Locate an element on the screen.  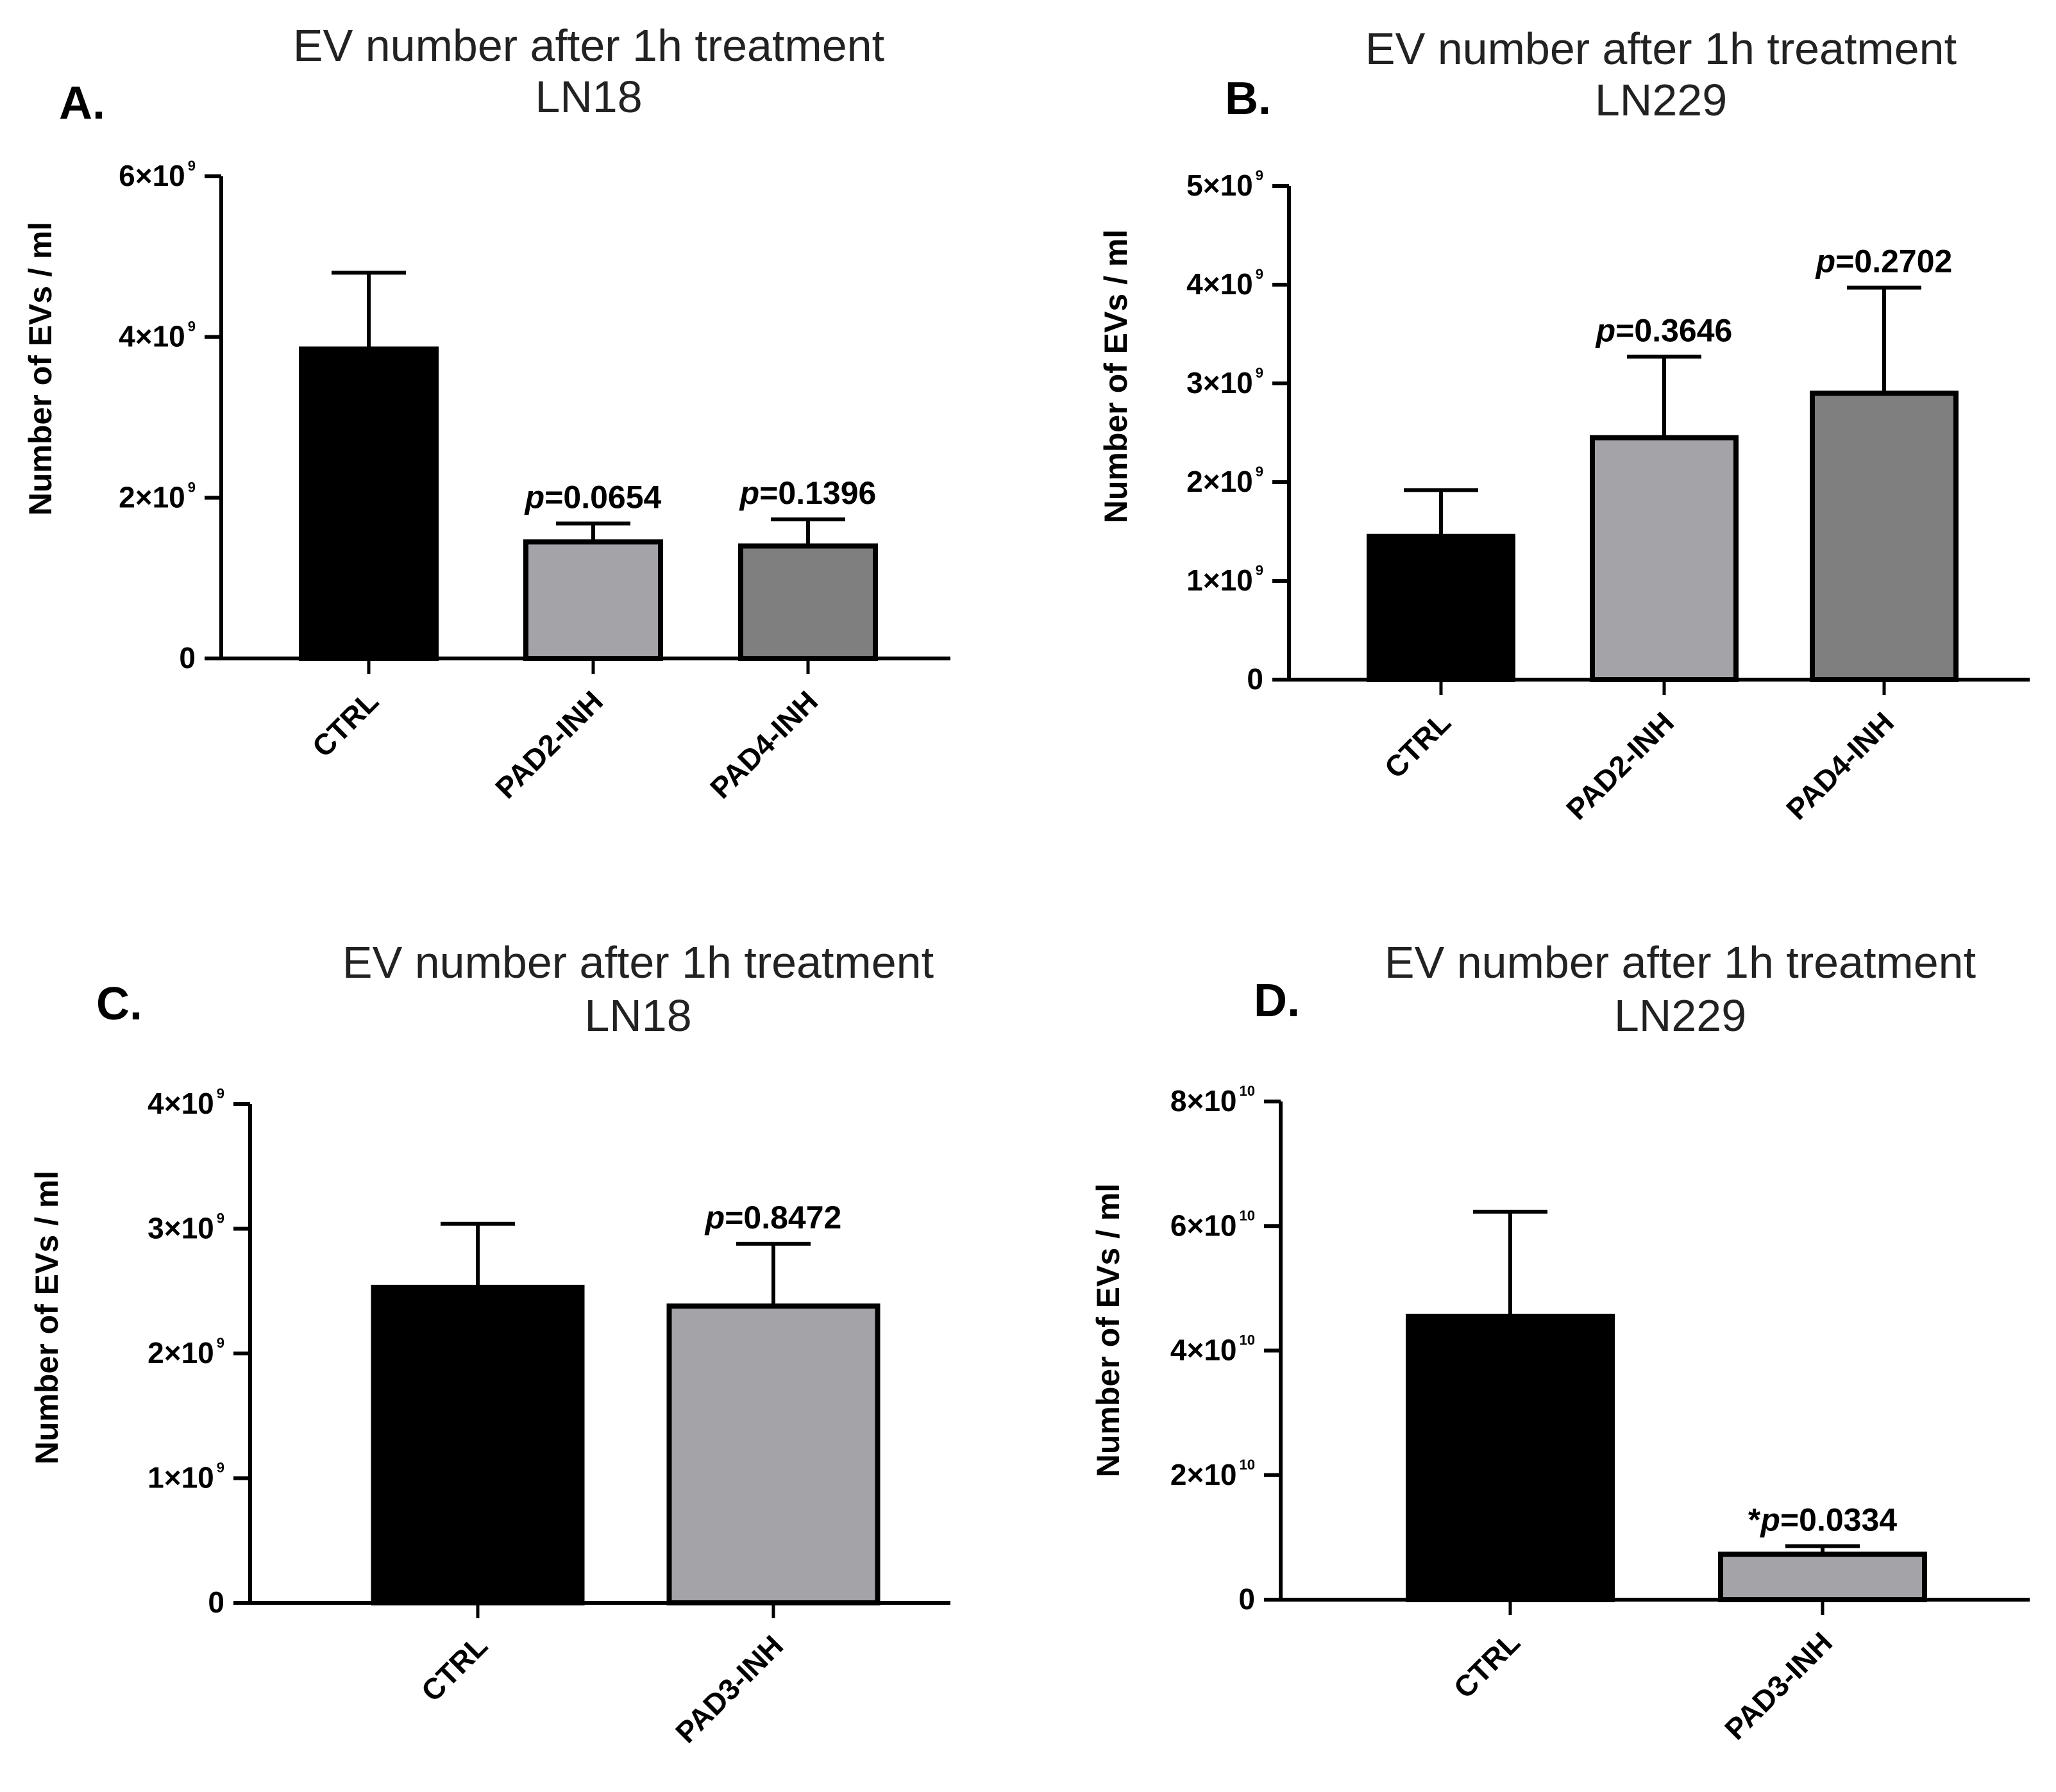
panel-d-title: EV number after 1h treatment is located at coordinates (1680, 962).